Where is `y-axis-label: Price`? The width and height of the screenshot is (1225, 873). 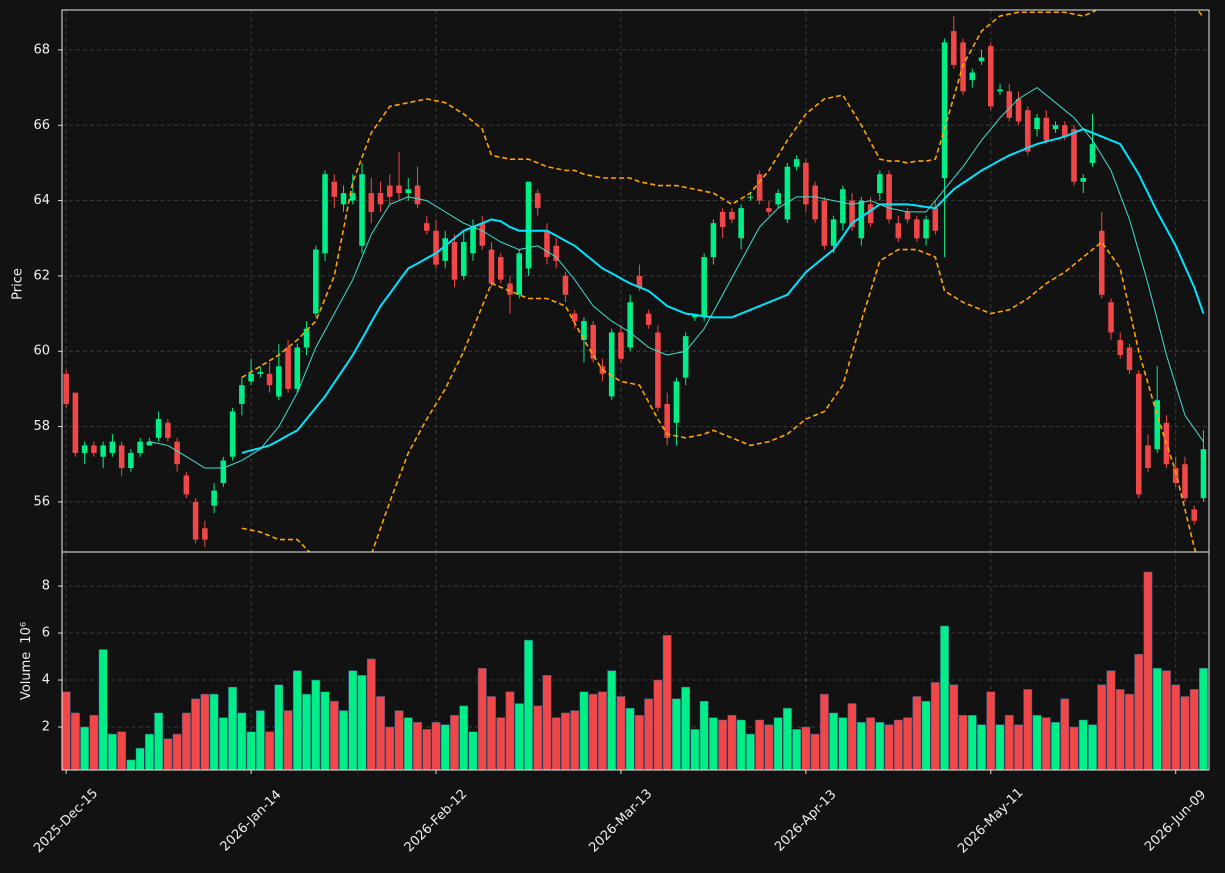 y-axis-label: Price is located at coordinates (18, 284).